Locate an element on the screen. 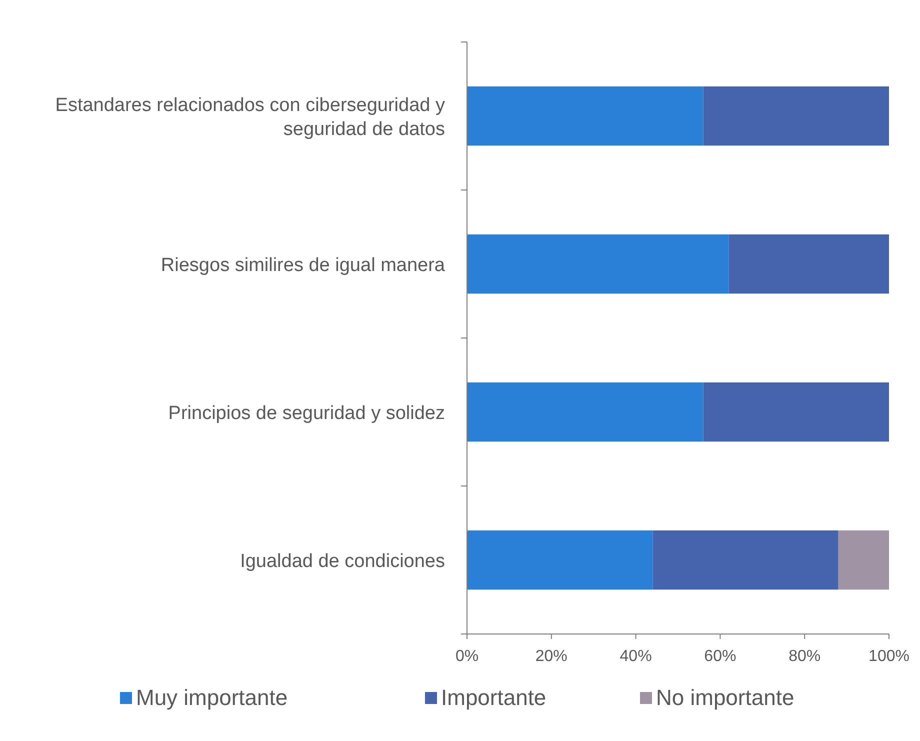 The width and height of the screenshot is (920, 741). y-tick-label: Principios de seguridad y solidez is located at coordinates (306, 413).